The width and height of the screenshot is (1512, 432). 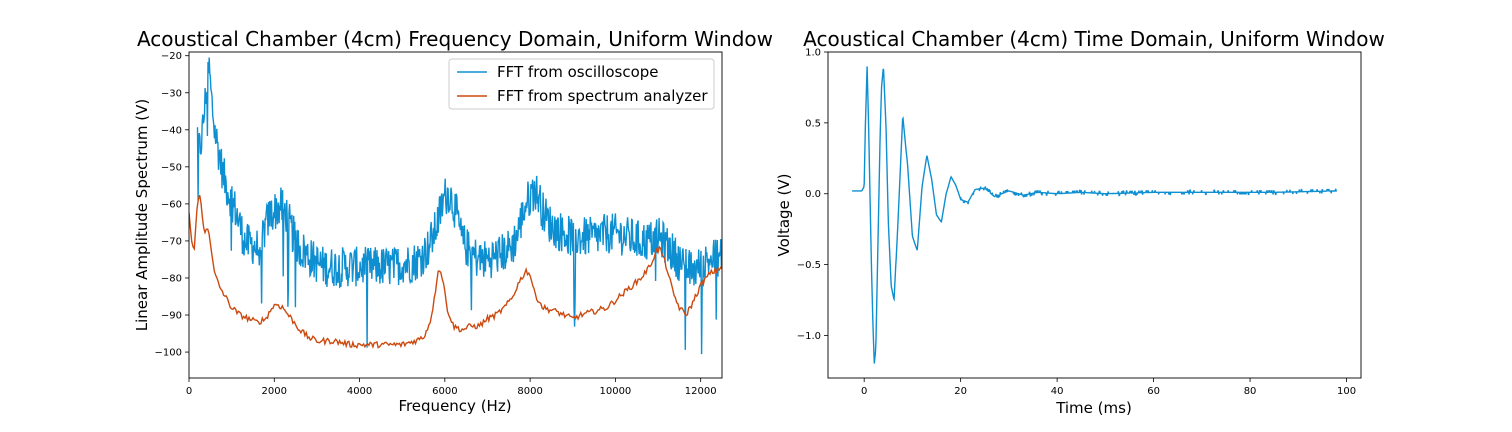 I want to click on y-tick-label: 1.0, so click(x=813, y=53).